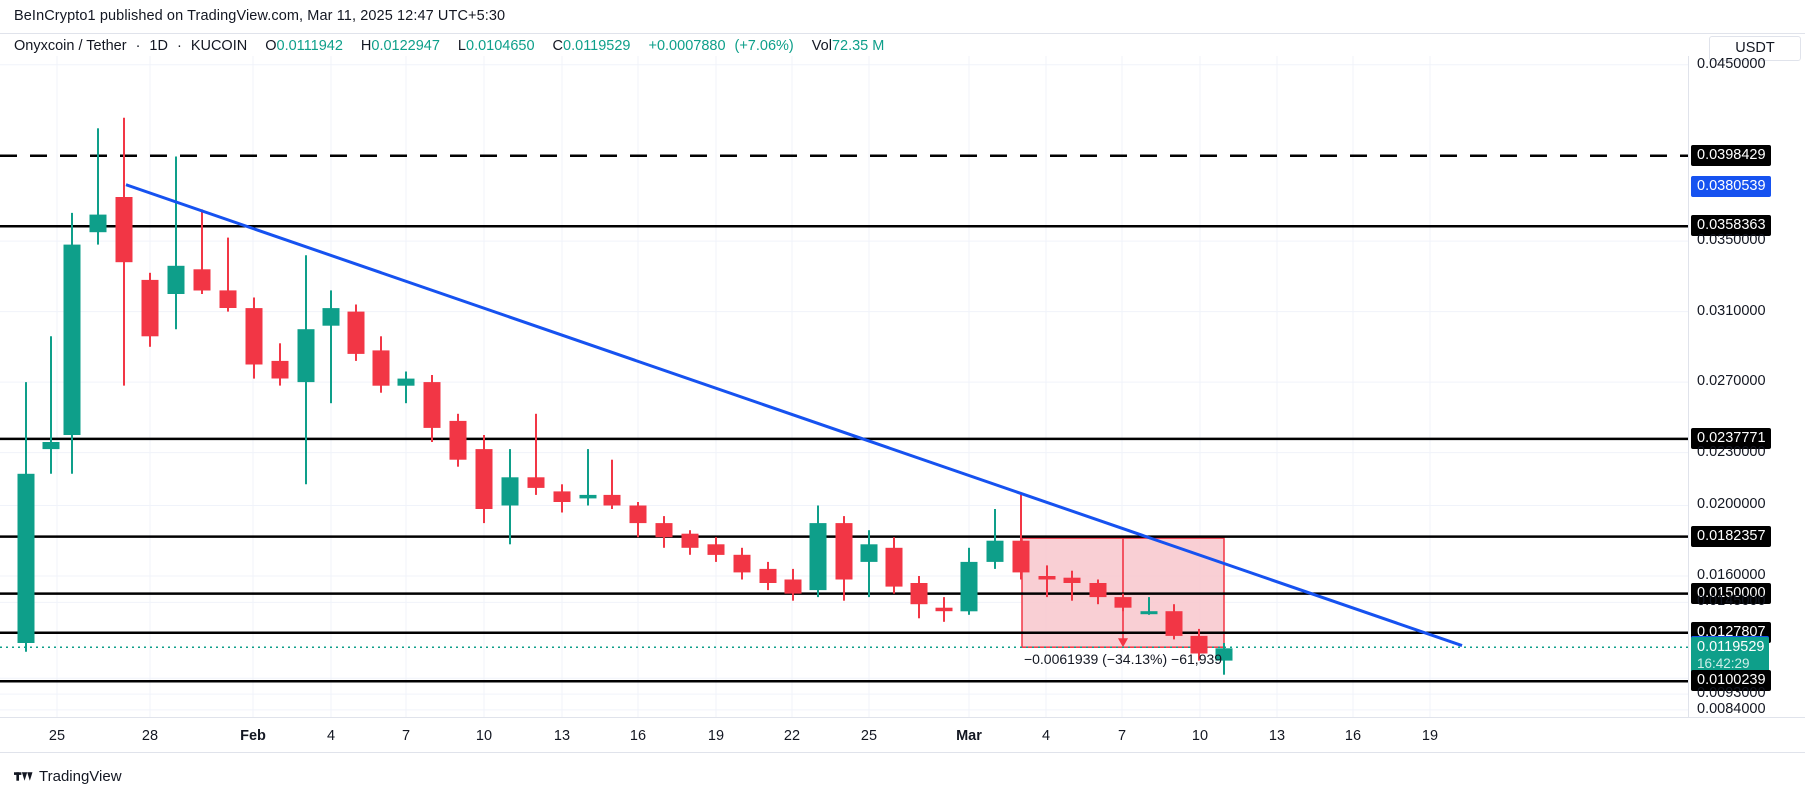  What do you see at coordinates (23, 776) in the screenshot?
I see `tradingview-logo-icon` at bounding box center [23, 776].